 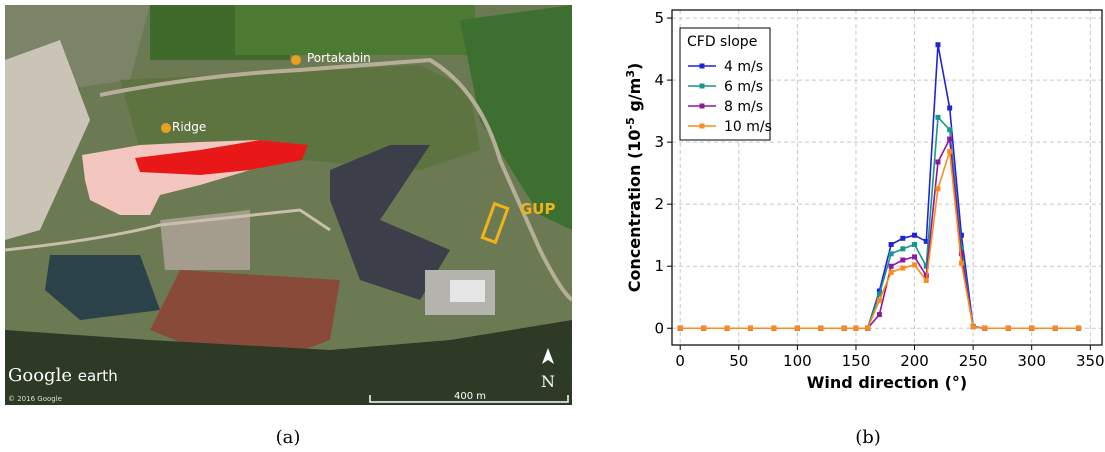 What do you see at coordinates (743, 87) in the screenshot?
I see `legend-label: 6 m/s` at bounding box center [743, 87].